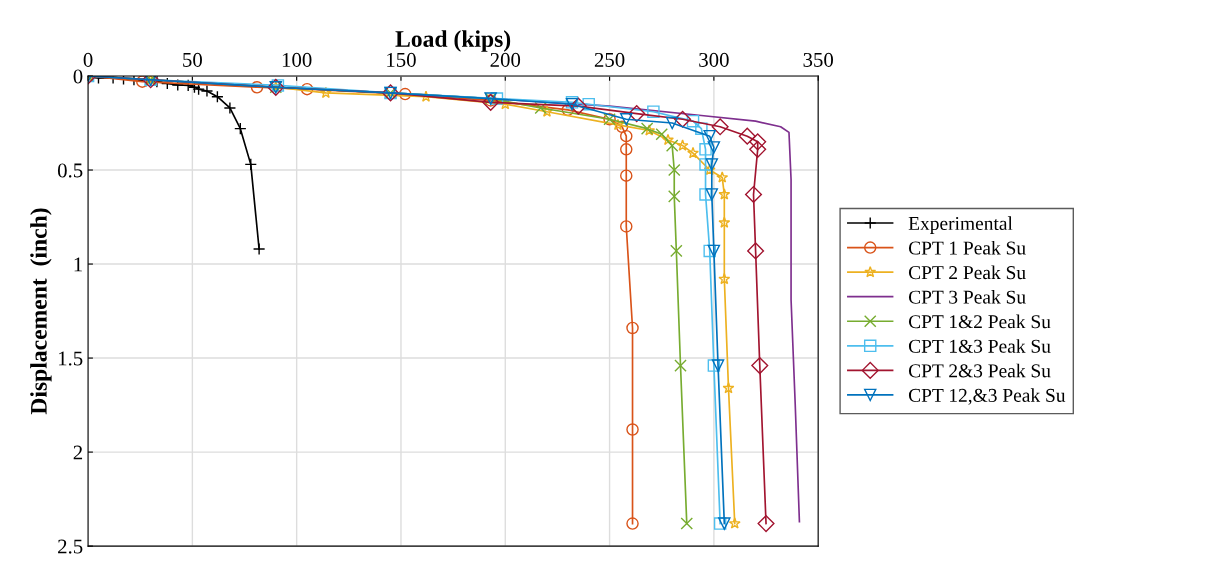 The height and width of the screenshot is (563, 1223). I want to click on legend-label: Experimental, so click(960, 225).